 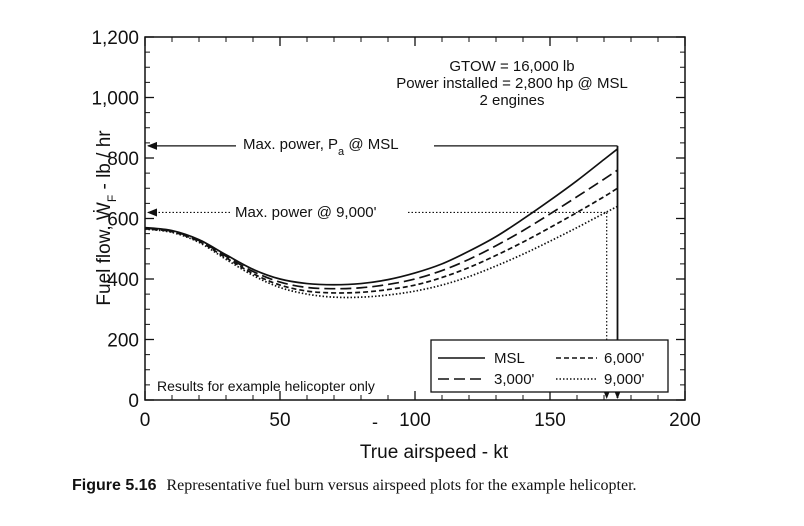 I want to click on x-tick-label: 200, so click(x=685, y=420).